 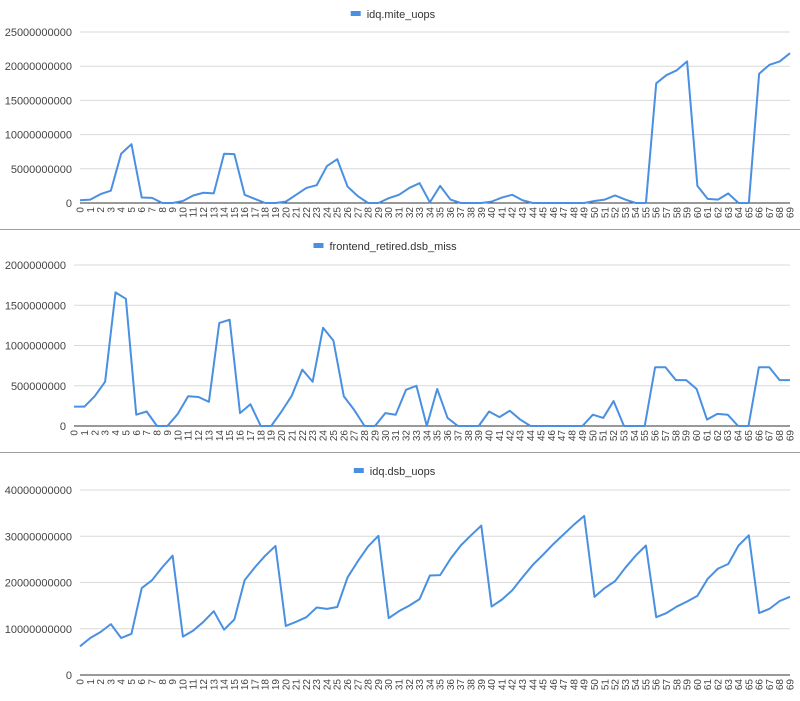 I want to click on x-tick-label: 29, so click(x=379, y=685).